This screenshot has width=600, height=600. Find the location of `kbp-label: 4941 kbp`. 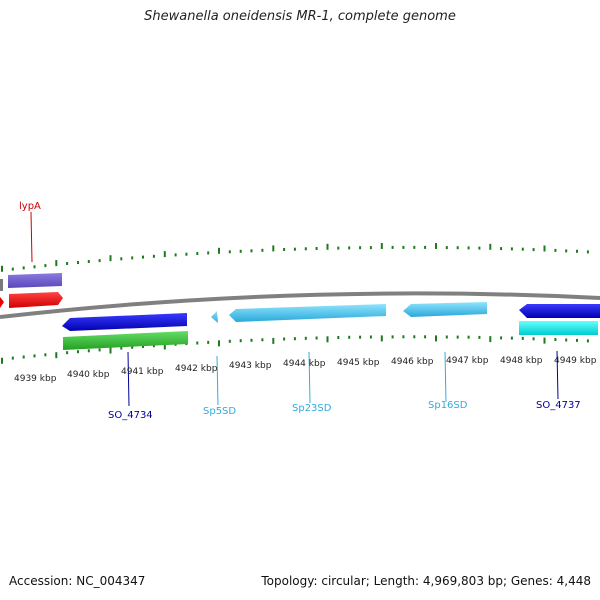

kbp-label: 4941 kbp is located at coordinates (142, 372).